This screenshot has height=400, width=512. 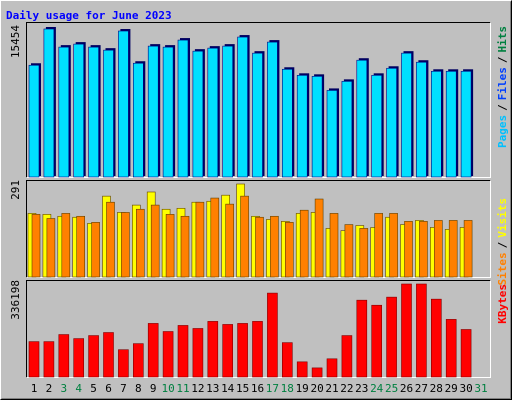 What do you see at coordinates (421, 388) in the screenshot?
I see `x-tick-label: 27` at bounding box center [421, 388].